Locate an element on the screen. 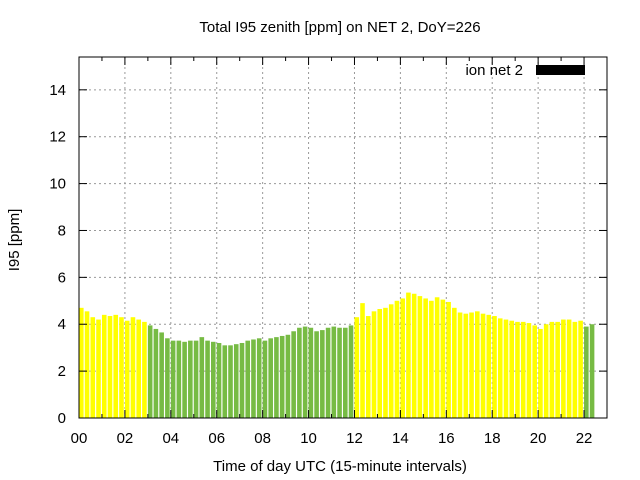 Image resolution: width=640 pixels, height=480 pixels. y-axis-label: I95 [ppm] is located at coordinates (14, 240).